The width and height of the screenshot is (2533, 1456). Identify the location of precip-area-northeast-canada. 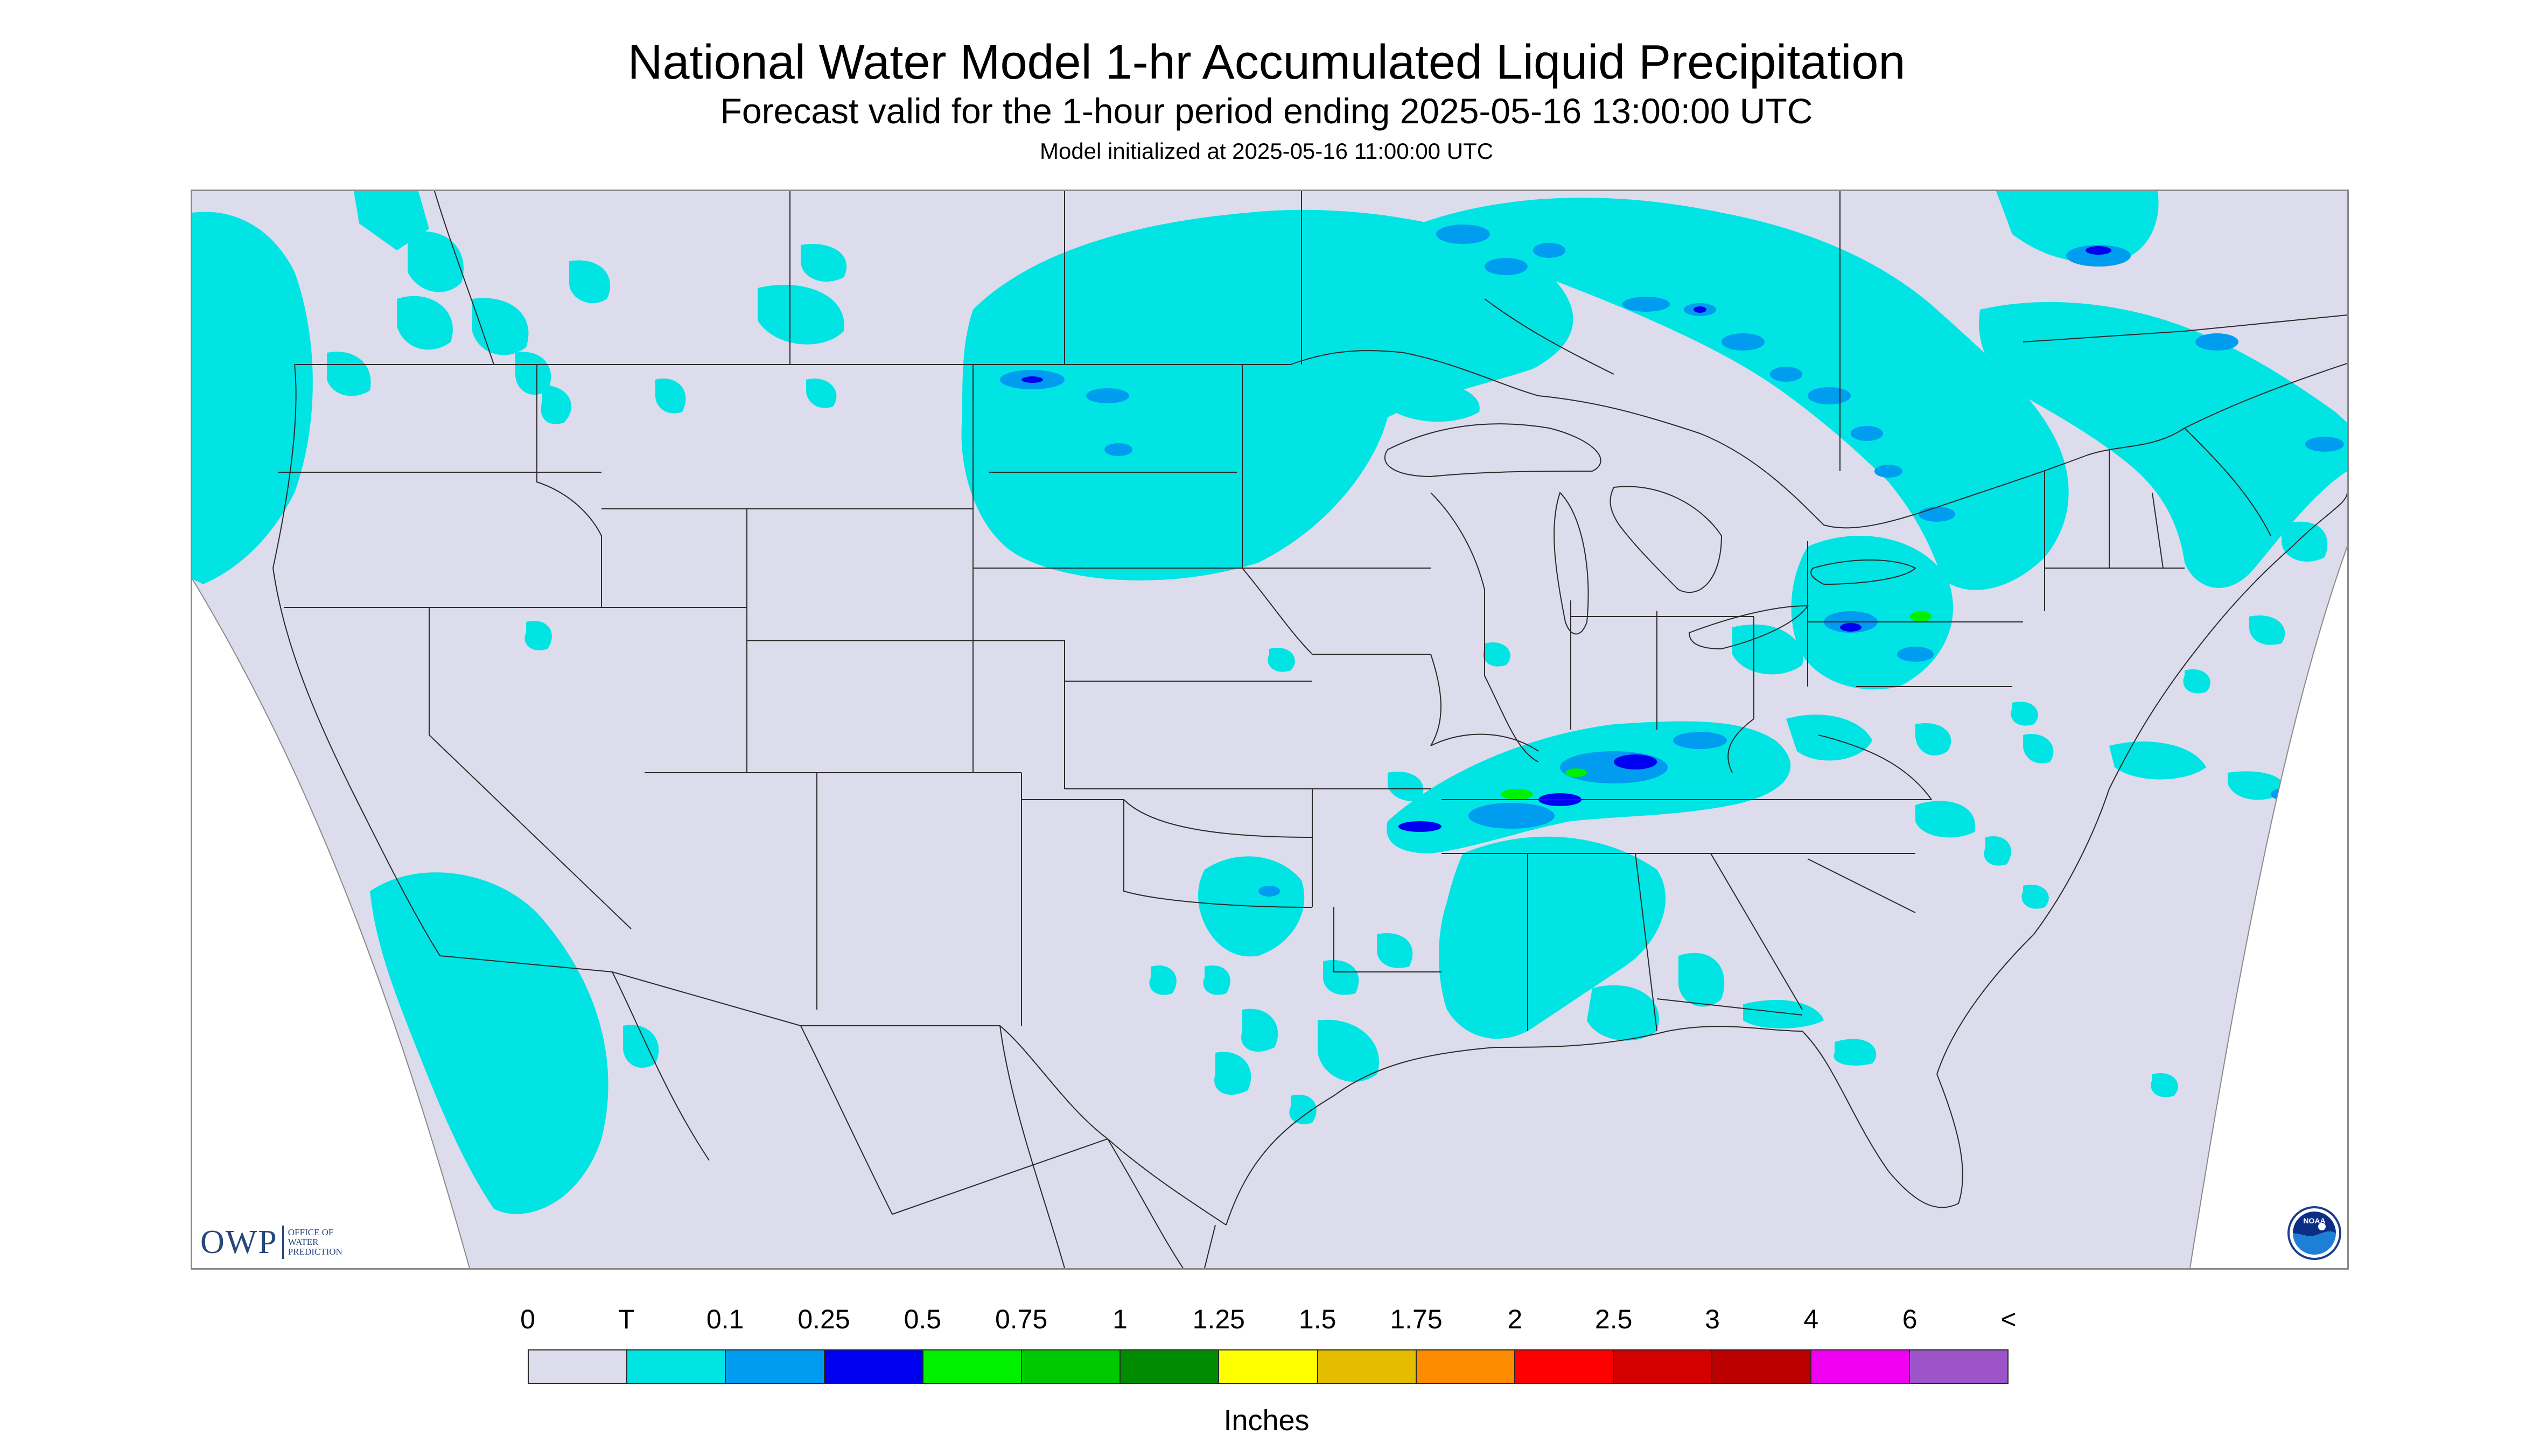
(2163, 445).